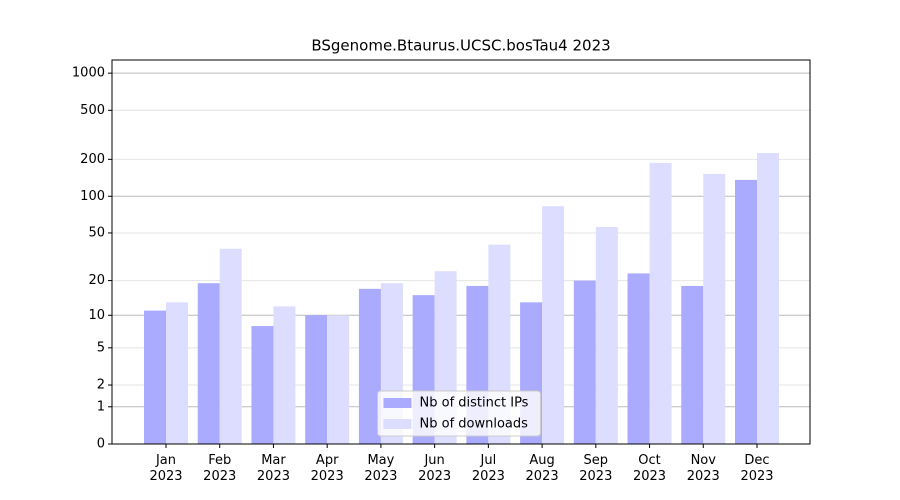 The image size is (900, 500). I want to click on x-tick-label: Oct 2023, so click(649, 468).